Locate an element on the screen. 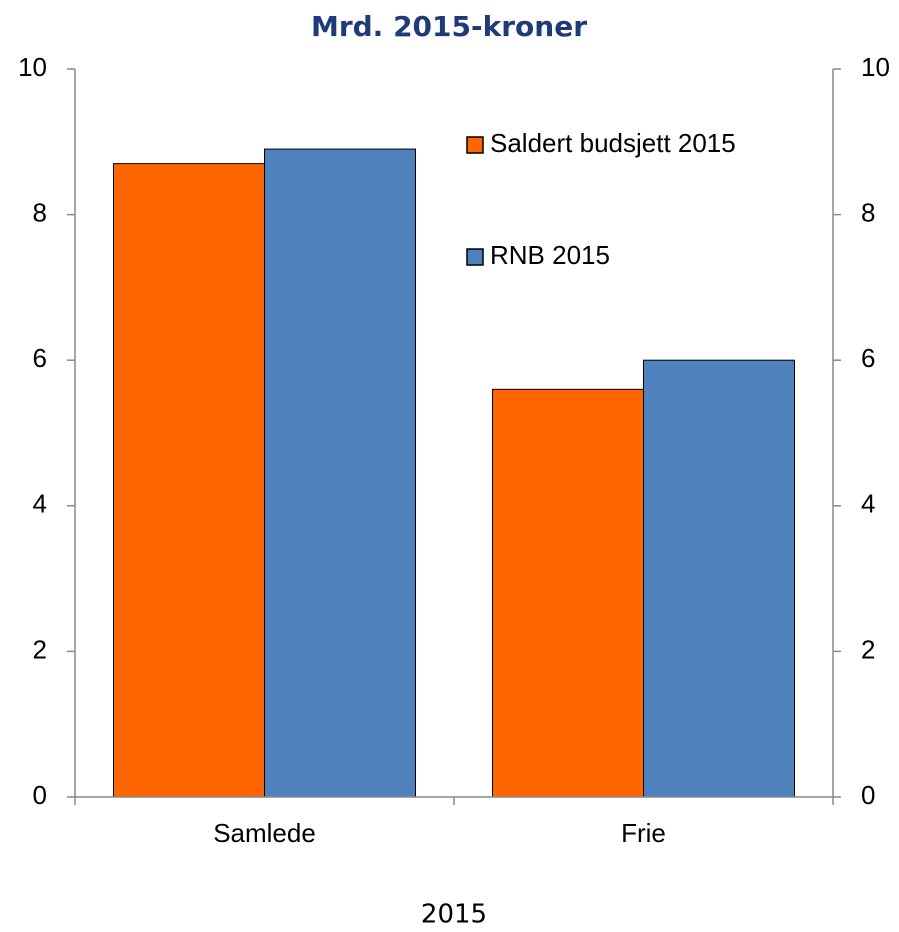  y-tick-label: 4 is located at coordinates (40, 504).